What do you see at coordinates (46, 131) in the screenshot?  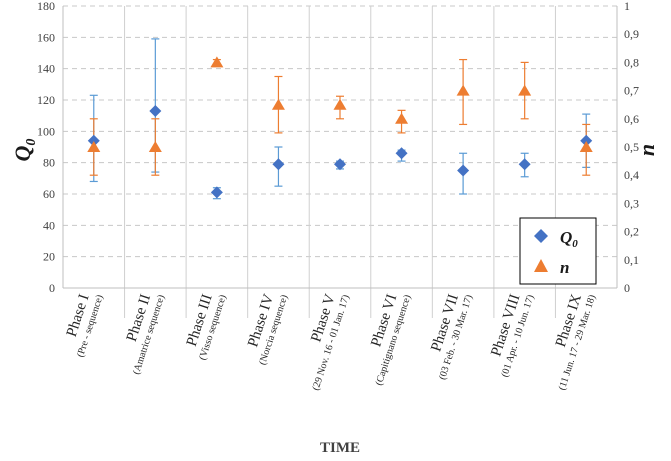 I see `left-tick-label: 100` at bounding box center [46, 131].